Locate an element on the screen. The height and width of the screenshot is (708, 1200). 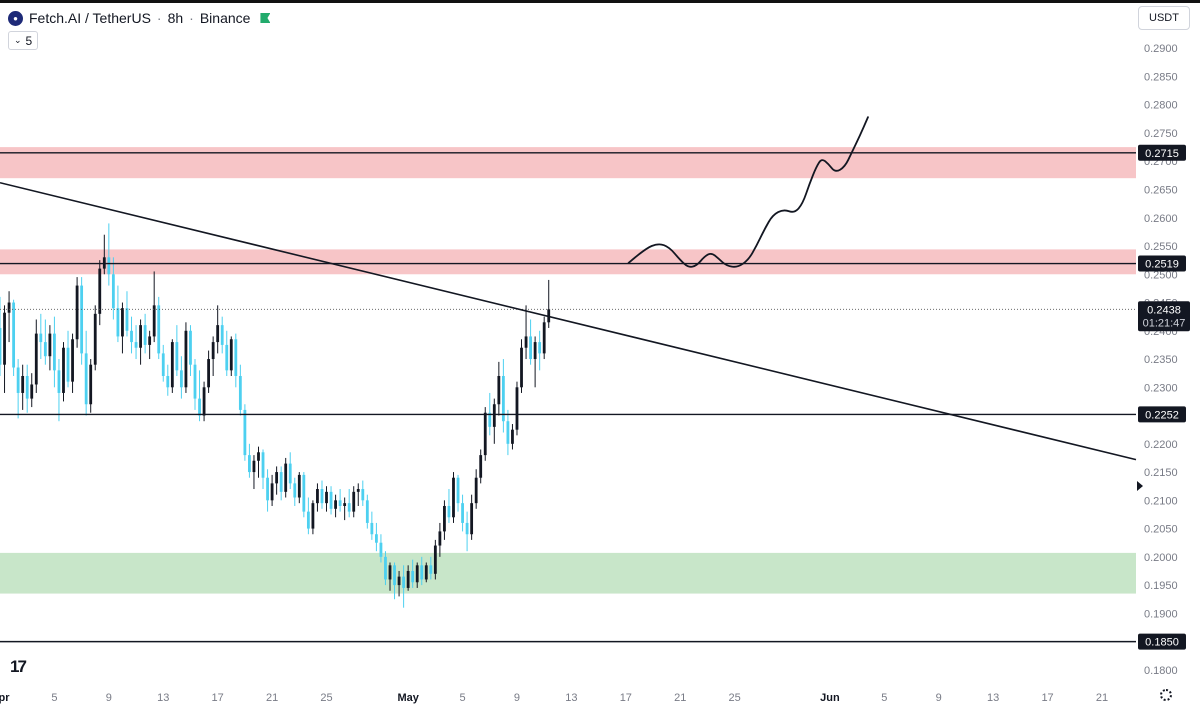
projection-path is located at coordinates (748, 192).